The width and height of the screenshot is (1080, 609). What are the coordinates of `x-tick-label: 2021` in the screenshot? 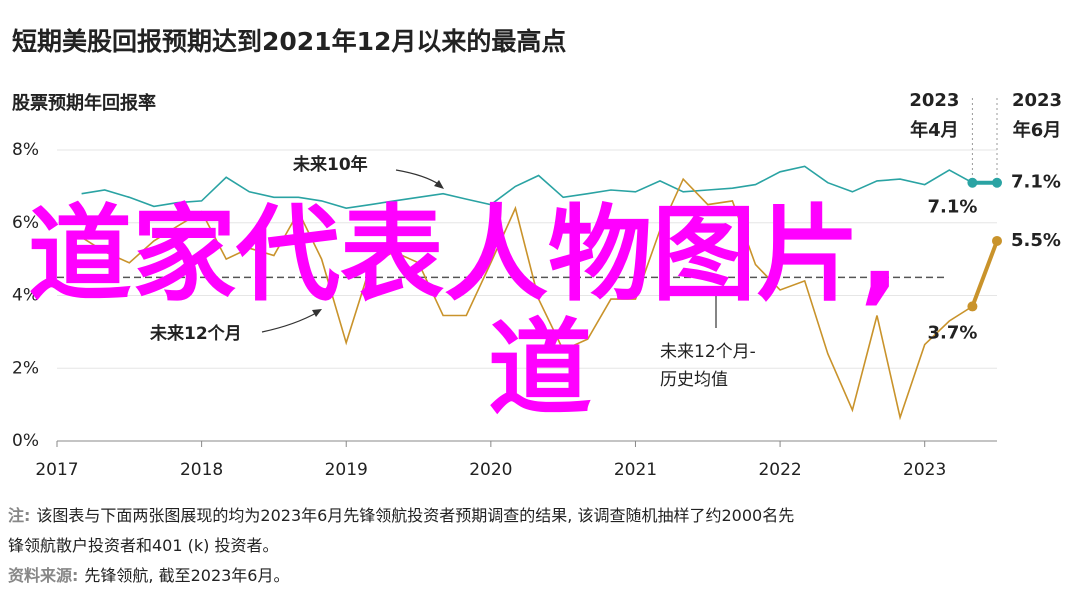 It's located at (635, 470).